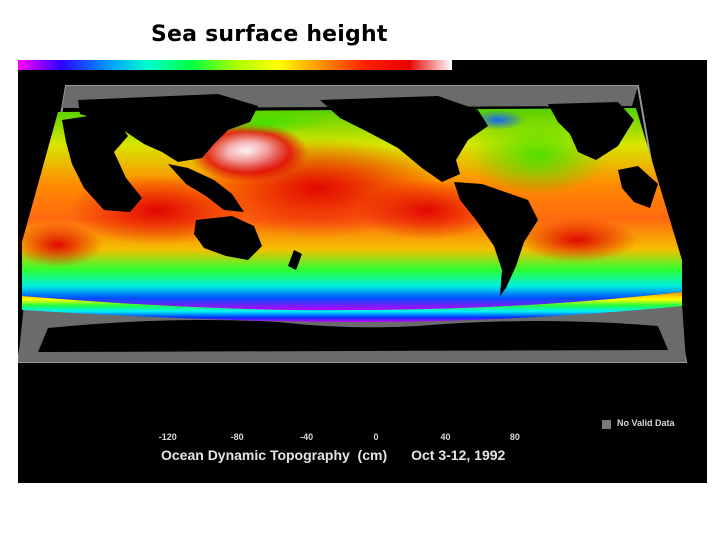 This screenshot has width=720, height=540. I want to click on caption-date: Oct 3-12, 1992, so click(458, 455).